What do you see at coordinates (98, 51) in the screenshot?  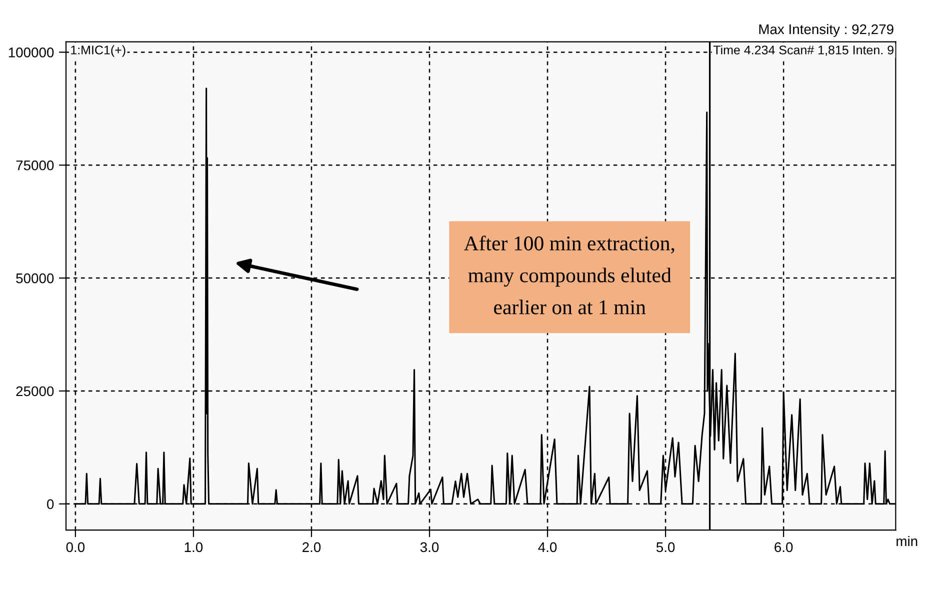 I see `annotation: 1:MIC1(+)` at bounding box center [98, 51].